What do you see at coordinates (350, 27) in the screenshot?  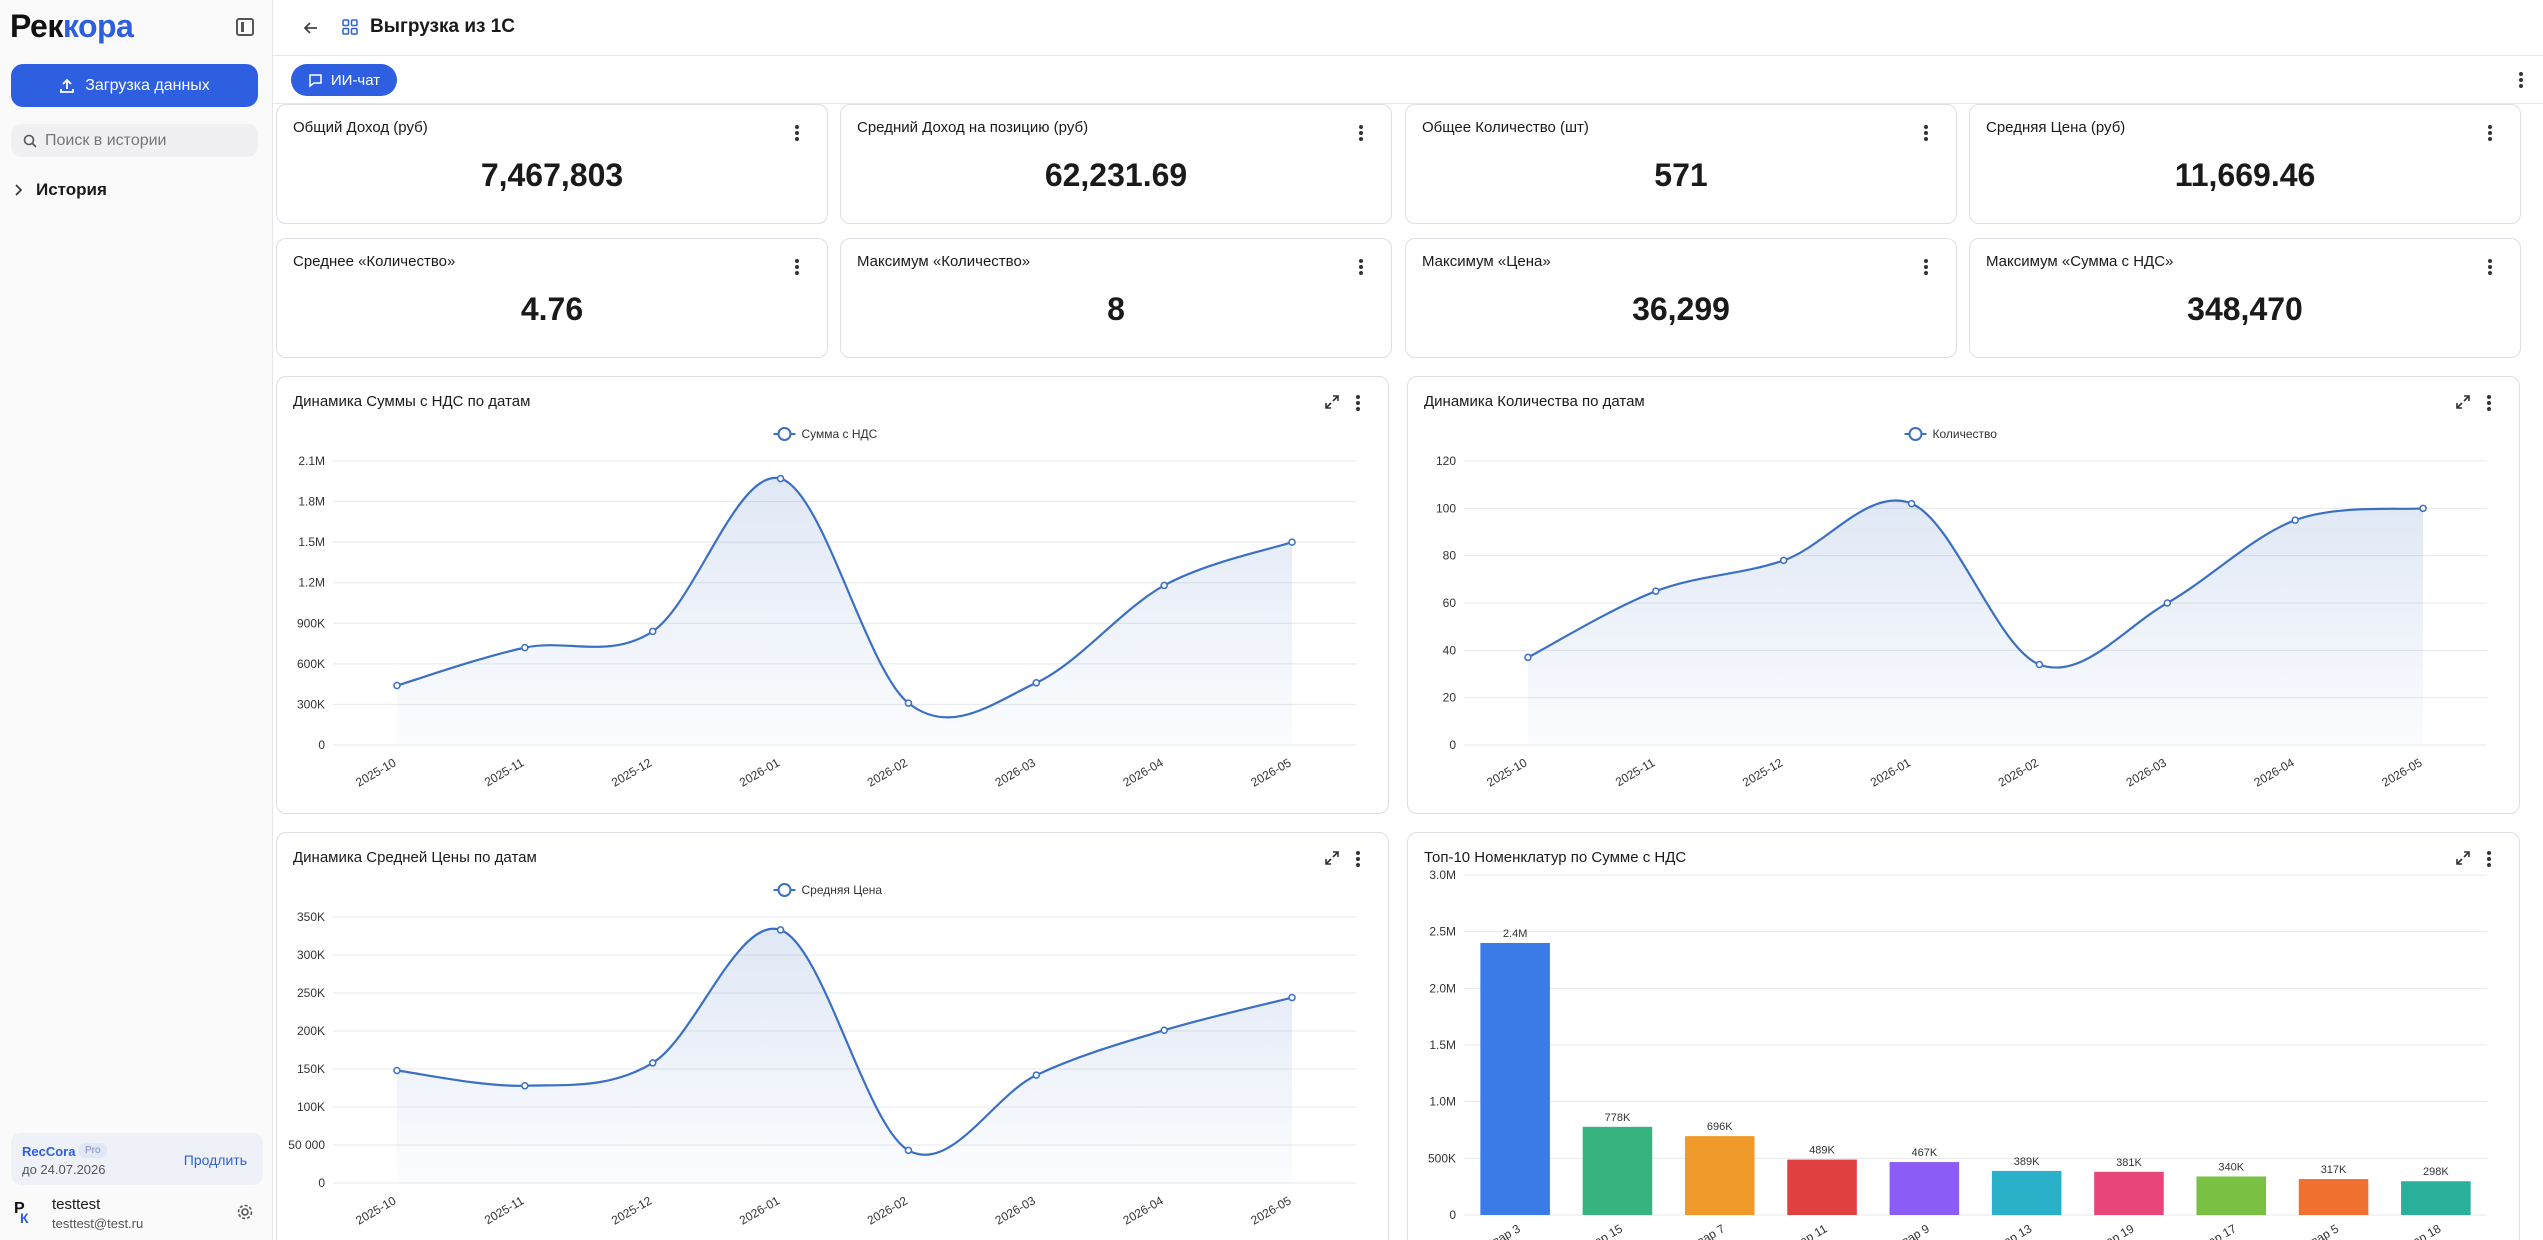 I see `dashboard-icon` at bounding box center [350, 27].